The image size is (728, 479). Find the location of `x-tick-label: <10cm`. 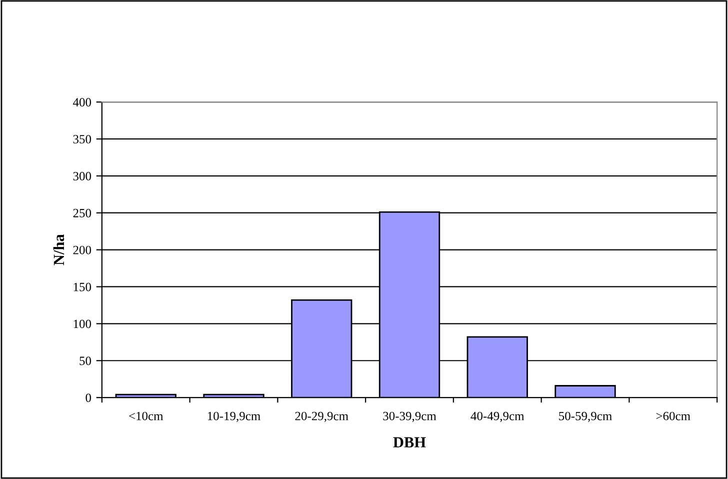

x-tick-label: <10cm is located at coordinates (146, 416).